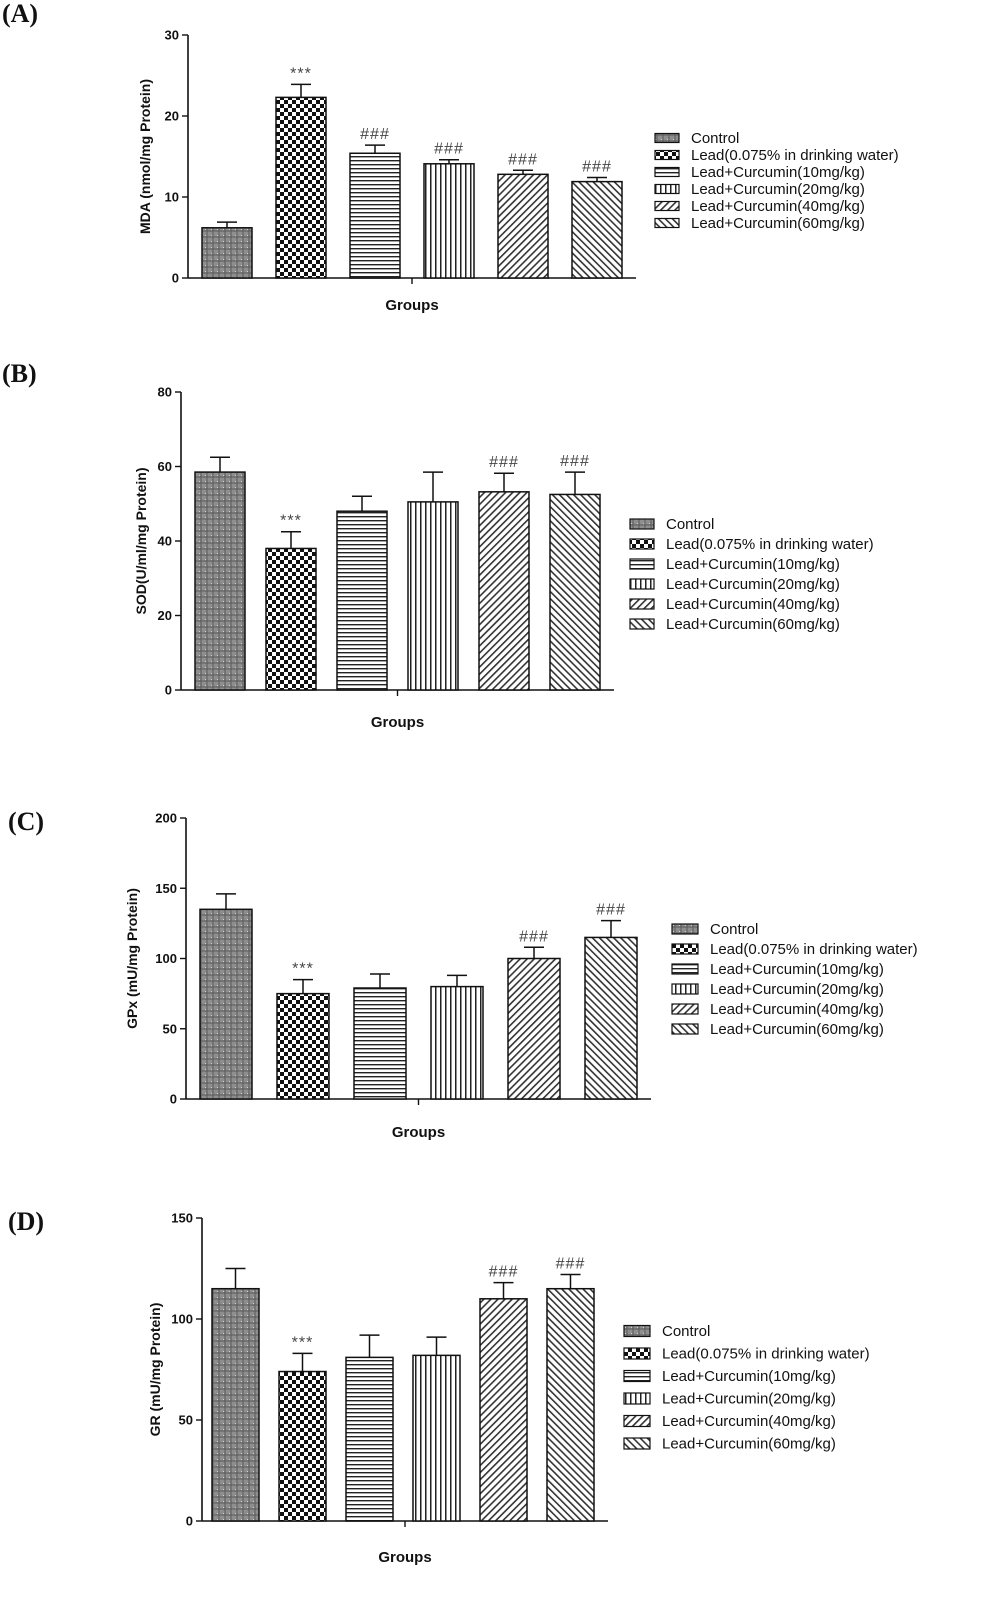  Describe the element at coordinates (26, 1221) in the screenshot. I see `panel-label: (D)` at that location.